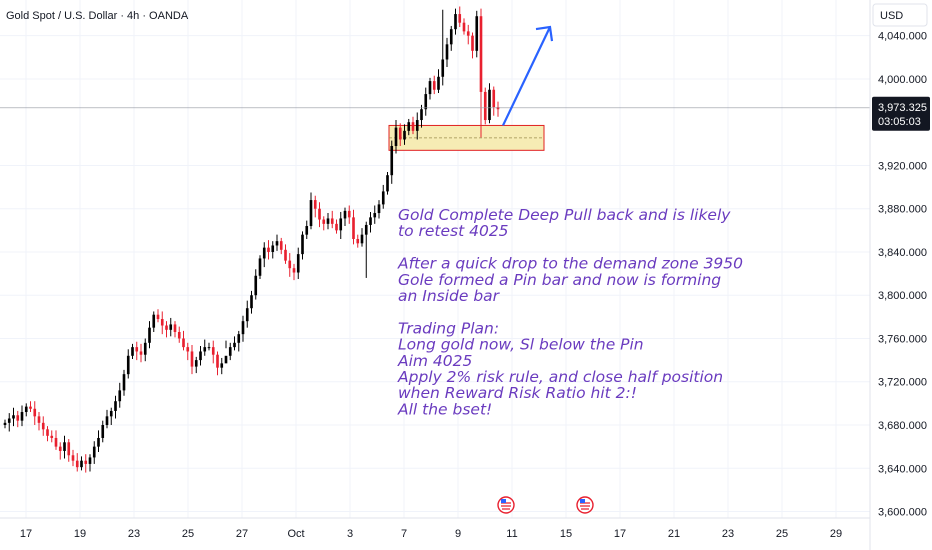  What do you see at coordinates (582, 501) in the screenshot?
I see `flag-canton` at bounding box center [582, 501].